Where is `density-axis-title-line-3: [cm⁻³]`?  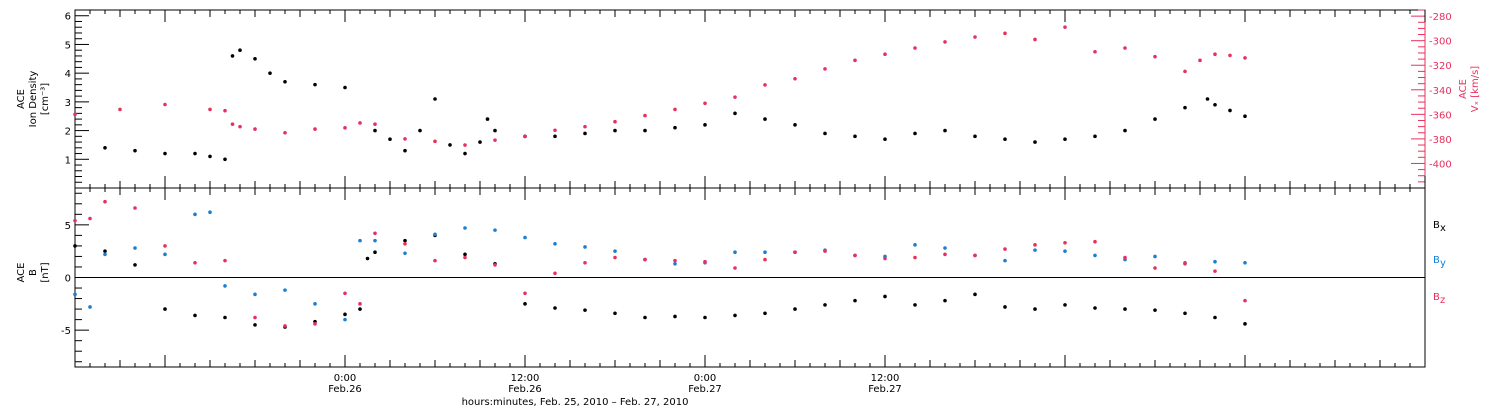 density-axis-title-line-3: [cm⁻³] is located at coordinates (45, 99).